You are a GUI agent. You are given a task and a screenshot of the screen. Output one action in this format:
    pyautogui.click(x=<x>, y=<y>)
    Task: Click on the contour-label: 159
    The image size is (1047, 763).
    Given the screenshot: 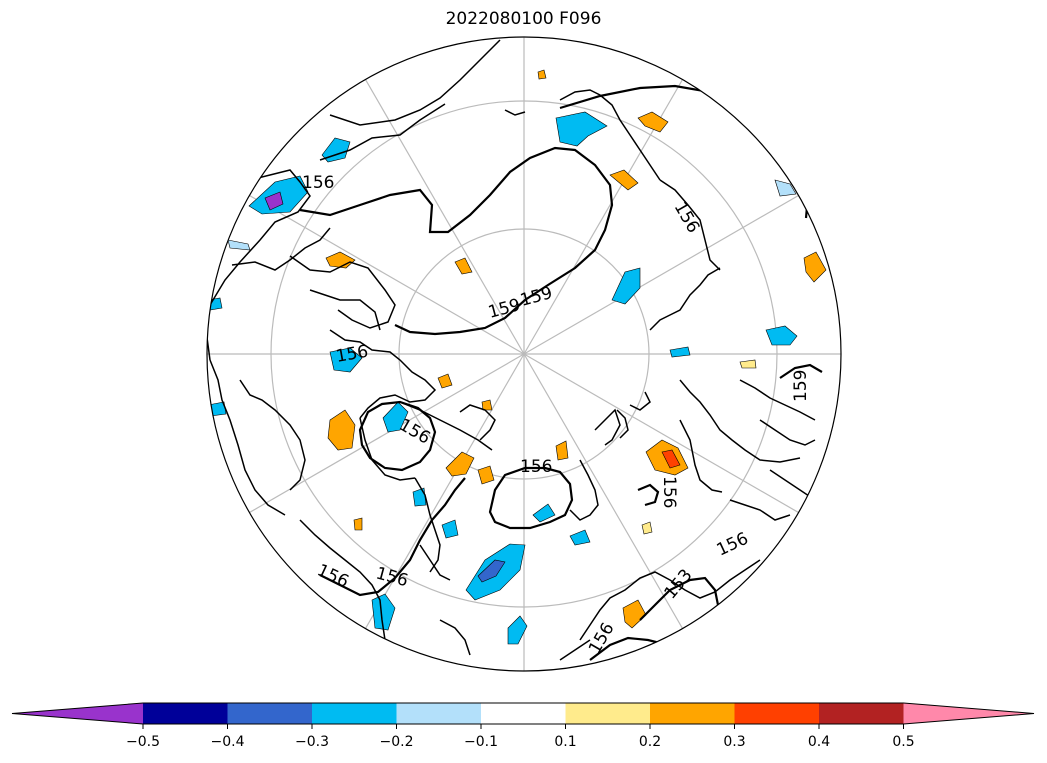 What is the action you would take?
    pyautogui.click(x=801, y=386)
    